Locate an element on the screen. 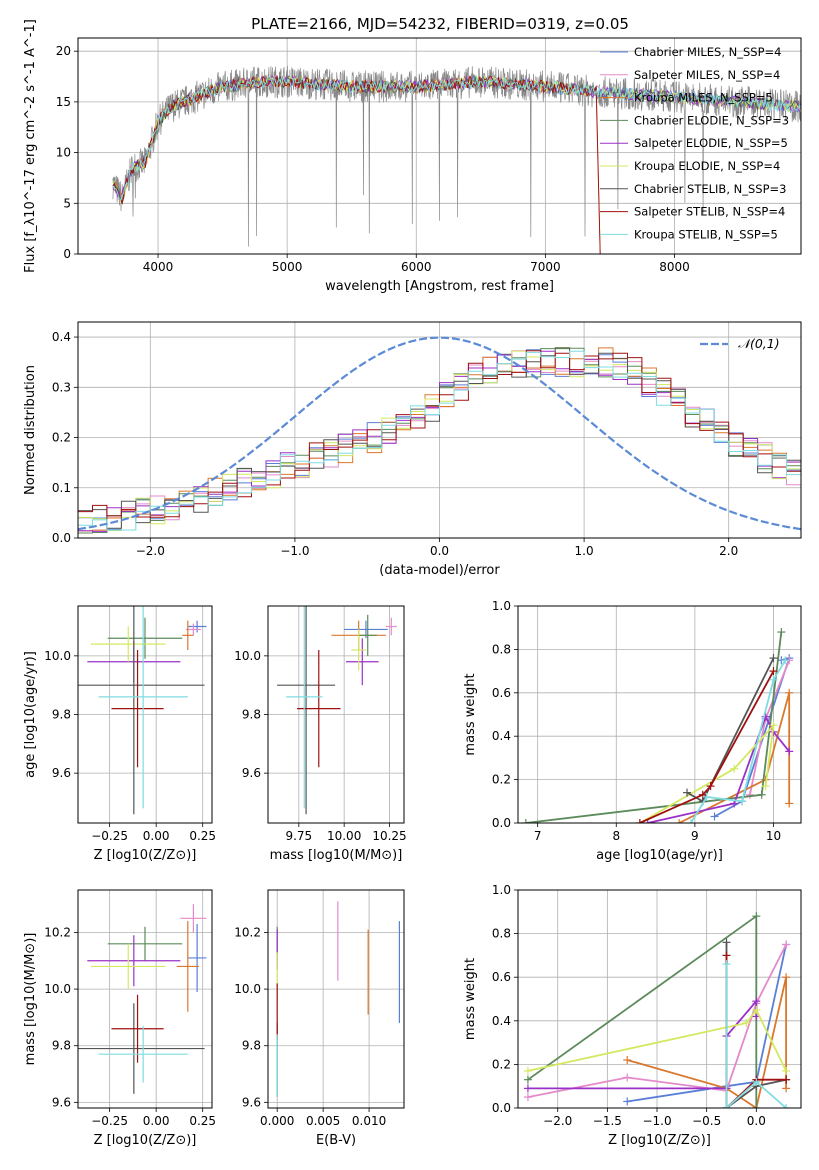 Image resolution: width=819 pixels, height=1170 pixels. mass-vs-ebv-panel: 0.000 0.005 0.010 9.6 9.8 10.0 10.2 E(B-V) is located at coordinates (319, 1018).